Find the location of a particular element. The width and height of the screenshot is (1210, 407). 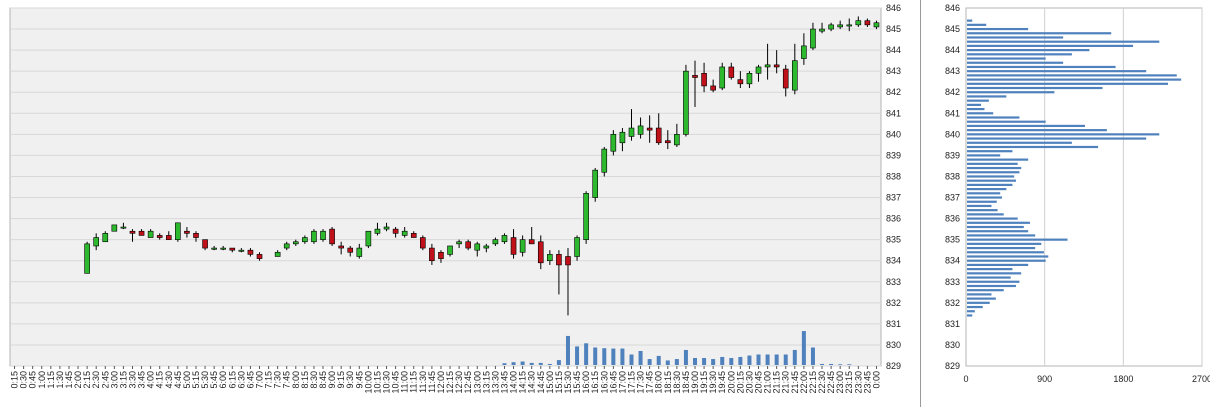

time-tick-label: 0:15 is located at coordinates (15, 380).